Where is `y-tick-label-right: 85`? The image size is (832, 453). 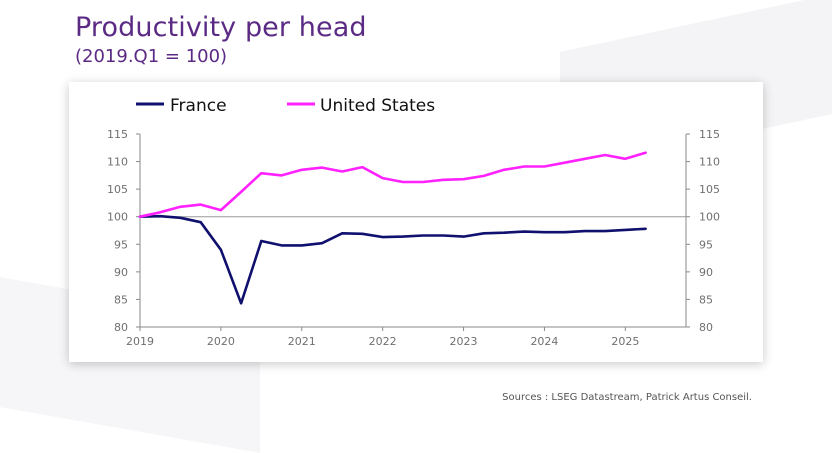
y-tick-label-right: 85 is located at coordinates (706, 299).